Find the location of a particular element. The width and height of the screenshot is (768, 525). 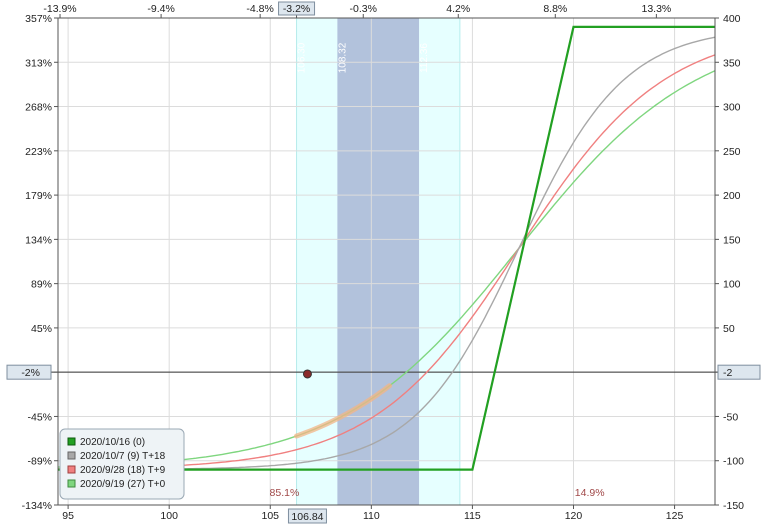

top-tick-label: -4.8% is located at coordinates (259, 9).